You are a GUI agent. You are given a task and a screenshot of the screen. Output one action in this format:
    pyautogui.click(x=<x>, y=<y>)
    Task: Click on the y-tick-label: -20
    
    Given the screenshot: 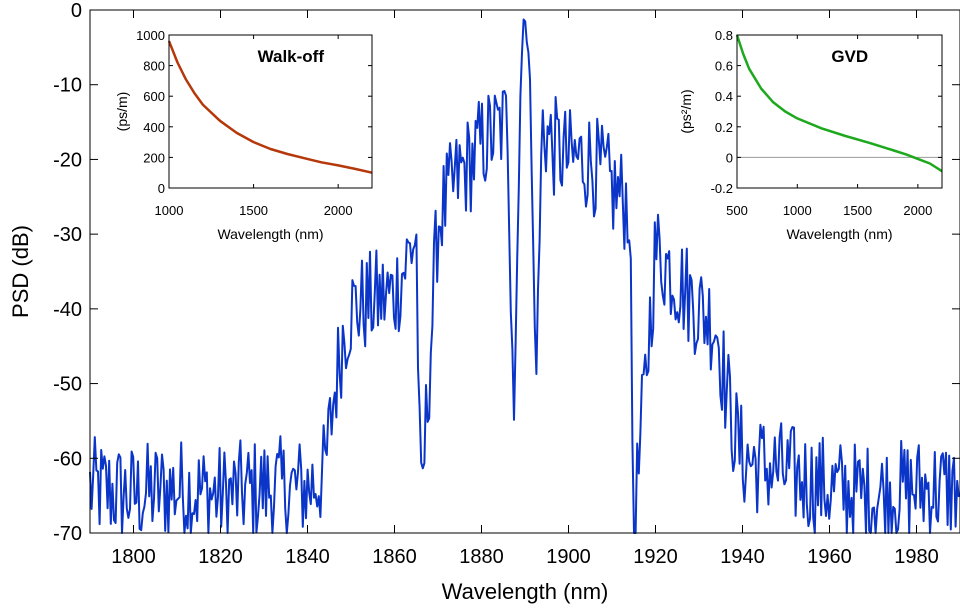 What is the action you would take?
    pyautogui.click(x=67, y=160)
    